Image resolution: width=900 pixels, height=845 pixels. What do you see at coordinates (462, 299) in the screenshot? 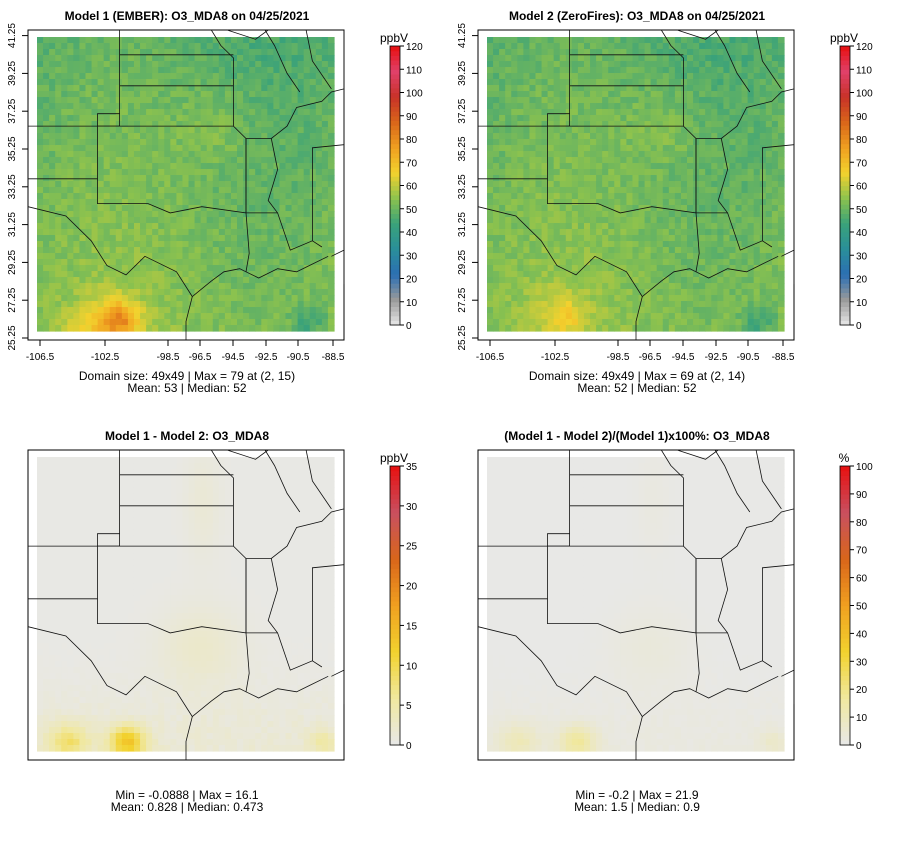
I see `y-tick-label: 27.25` at bounding box center [462, 299].